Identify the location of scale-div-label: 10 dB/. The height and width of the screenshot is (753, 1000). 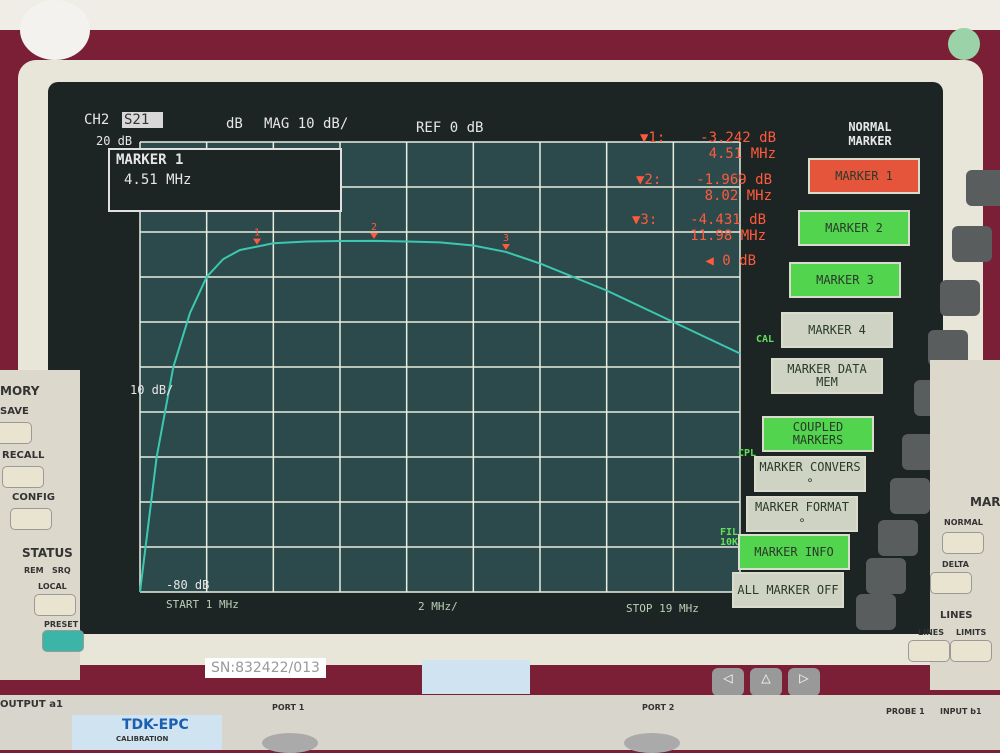
(152, 390).